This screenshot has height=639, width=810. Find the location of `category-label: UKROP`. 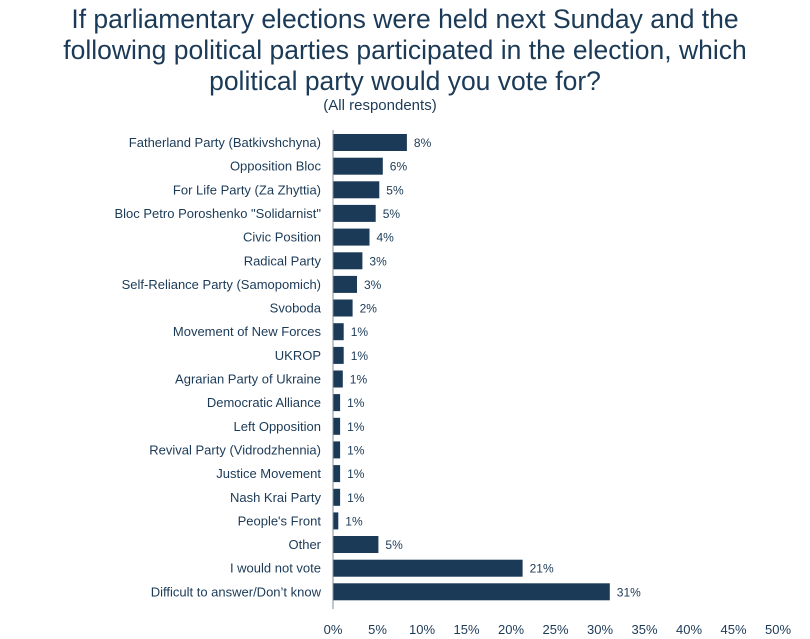

category-label: UKROP is located at coordinates (298, 355).